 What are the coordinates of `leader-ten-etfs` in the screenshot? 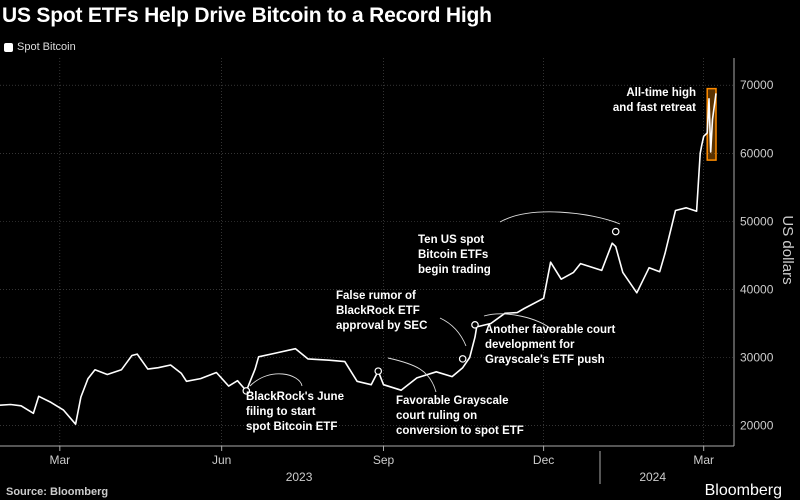 It's located at (560, 218).